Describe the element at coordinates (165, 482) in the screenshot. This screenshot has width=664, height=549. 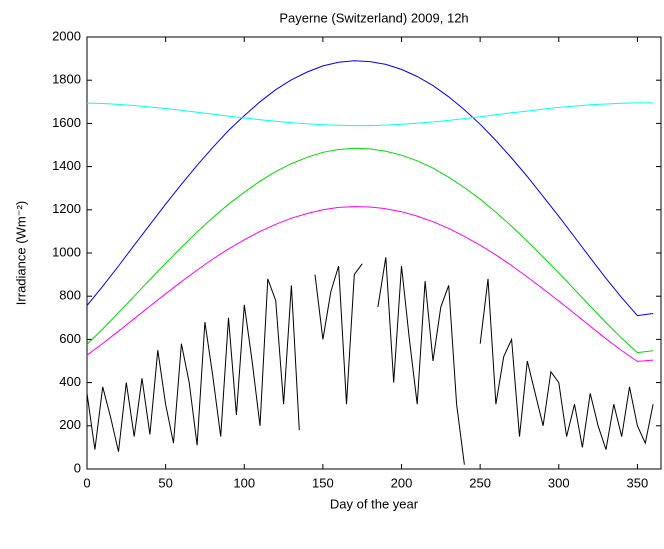
I see `x-tick-label: 50` at that location.